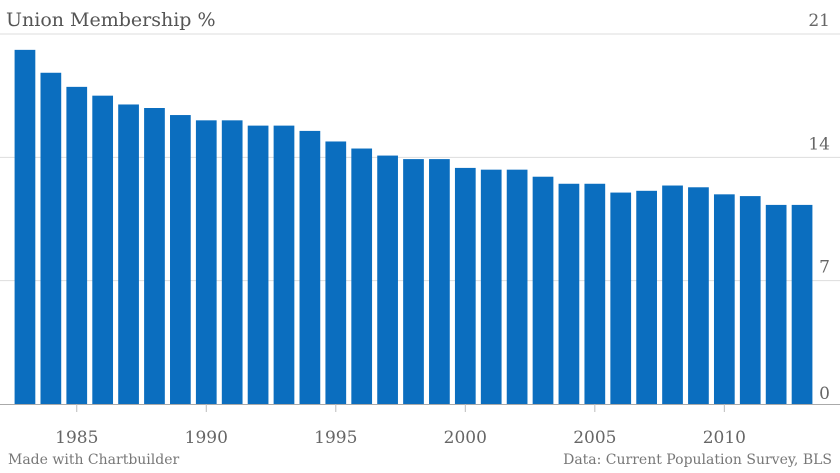 The width and height of the screenshot is (840, 473). I want to click on chart-title: Union Membership %, so click(111, 20).